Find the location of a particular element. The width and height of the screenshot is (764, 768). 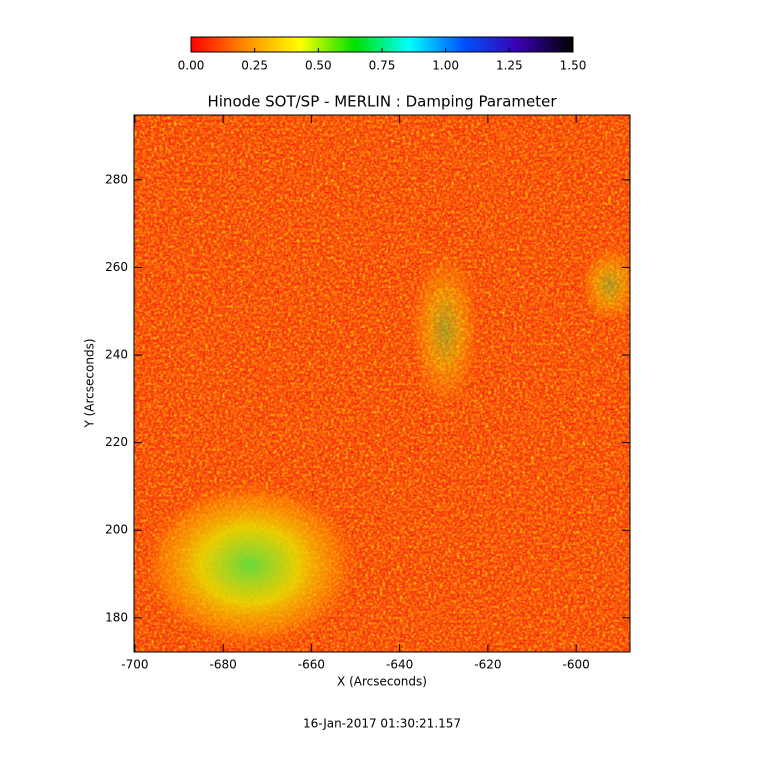

colorbar-tick-label: 1.25 is located at coordinates (509, 66).